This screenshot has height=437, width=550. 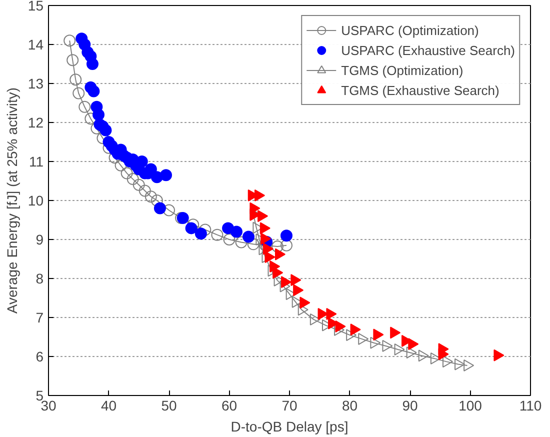 I want to click on y-tick-label: 8, so click(x=40, y=278).